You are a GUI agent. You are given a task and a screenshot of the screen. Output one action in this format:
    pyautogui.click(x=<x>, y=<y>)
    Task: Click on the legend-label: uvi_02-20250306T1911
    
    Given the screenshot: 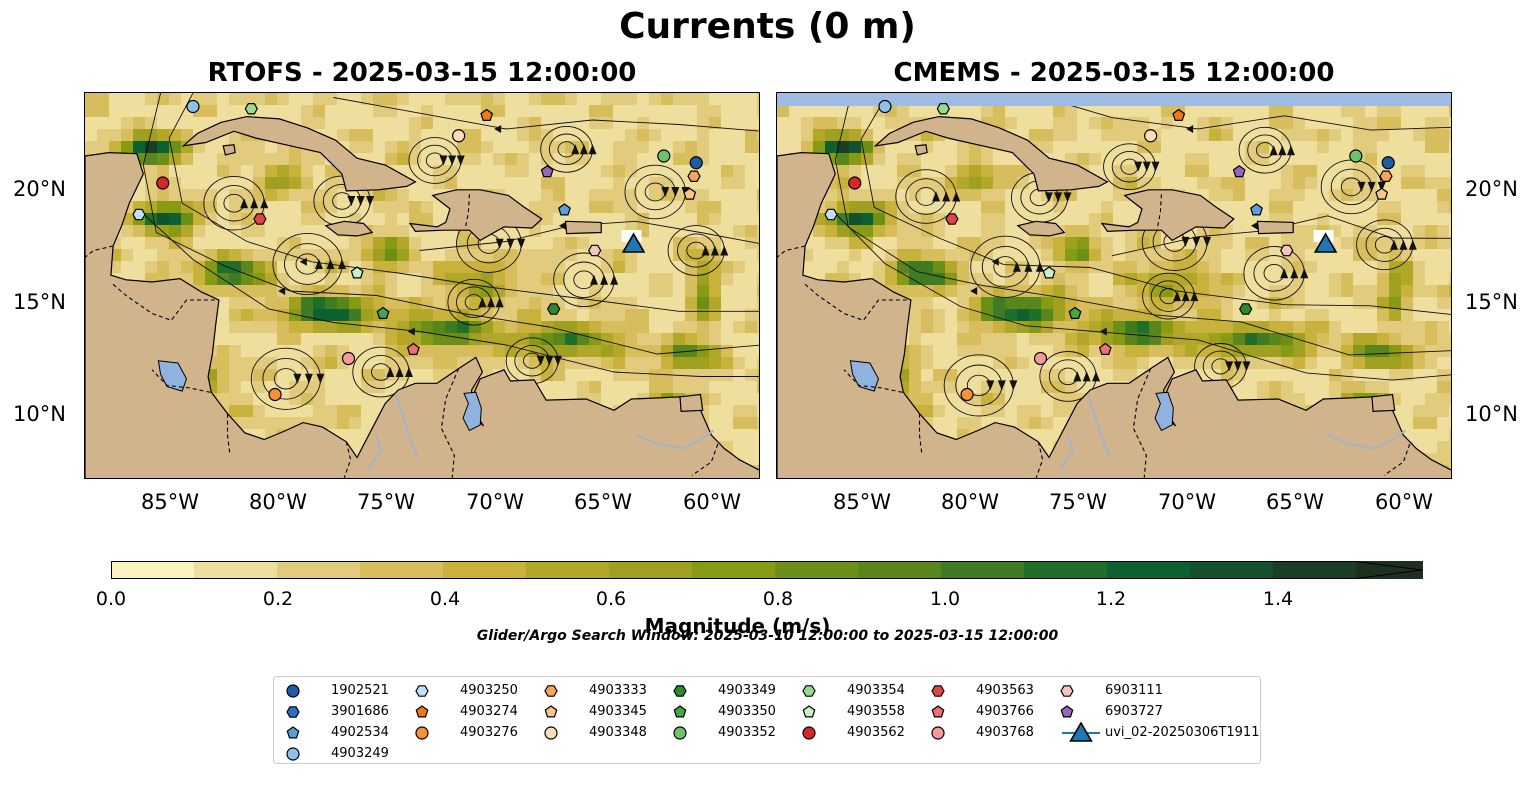 What is the action you would take?
    pyautogui.click(x=1182, y=732)
    